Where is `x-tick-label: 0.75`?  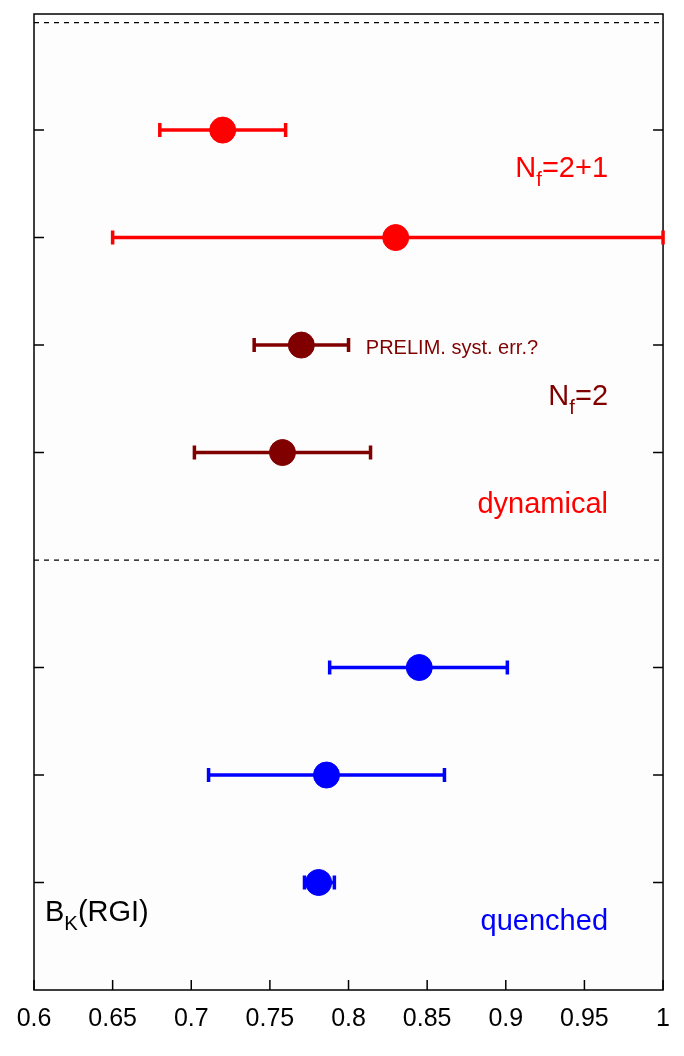
x-tick-label: 0.75 is located at coordinates (270, 1016).